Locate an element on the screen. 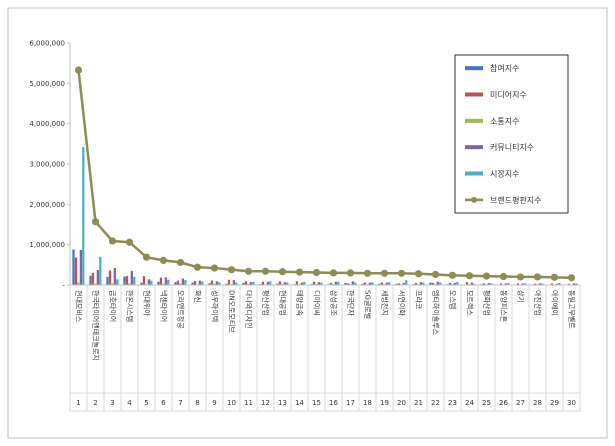 This screenshot has width=615, height=446. rank-label: 5 is located at coordinates (146, 403).